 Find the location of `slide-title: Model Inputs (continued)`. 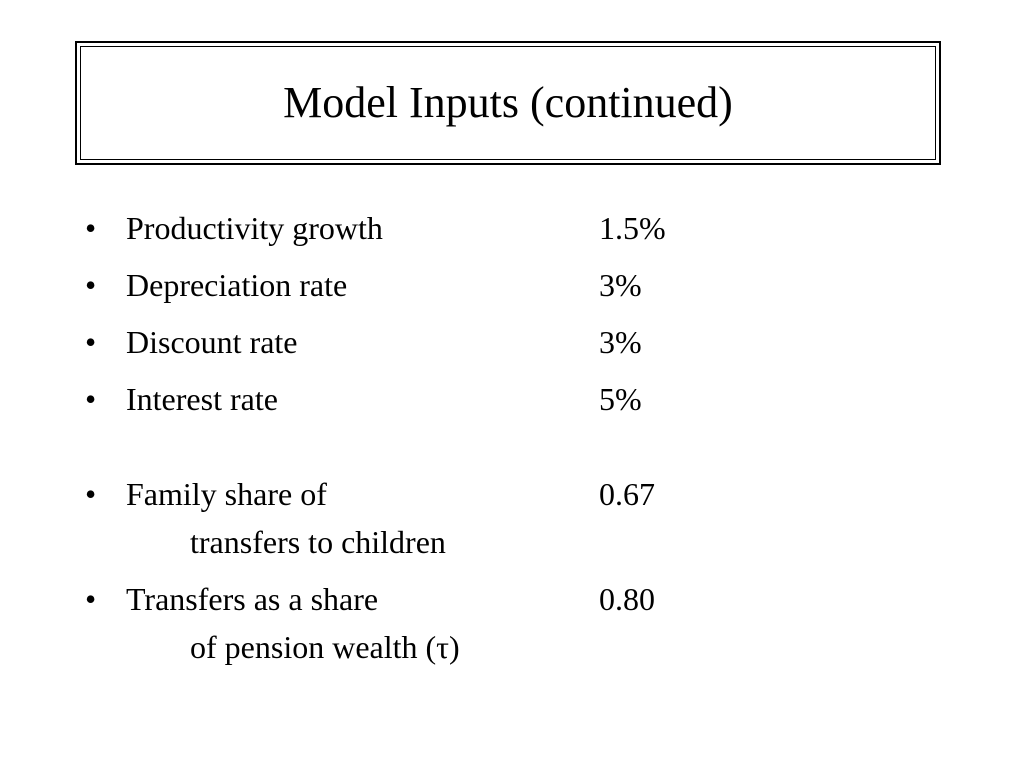

slide-title: Model Inputs (continued) is located at coordinates (508, 102).